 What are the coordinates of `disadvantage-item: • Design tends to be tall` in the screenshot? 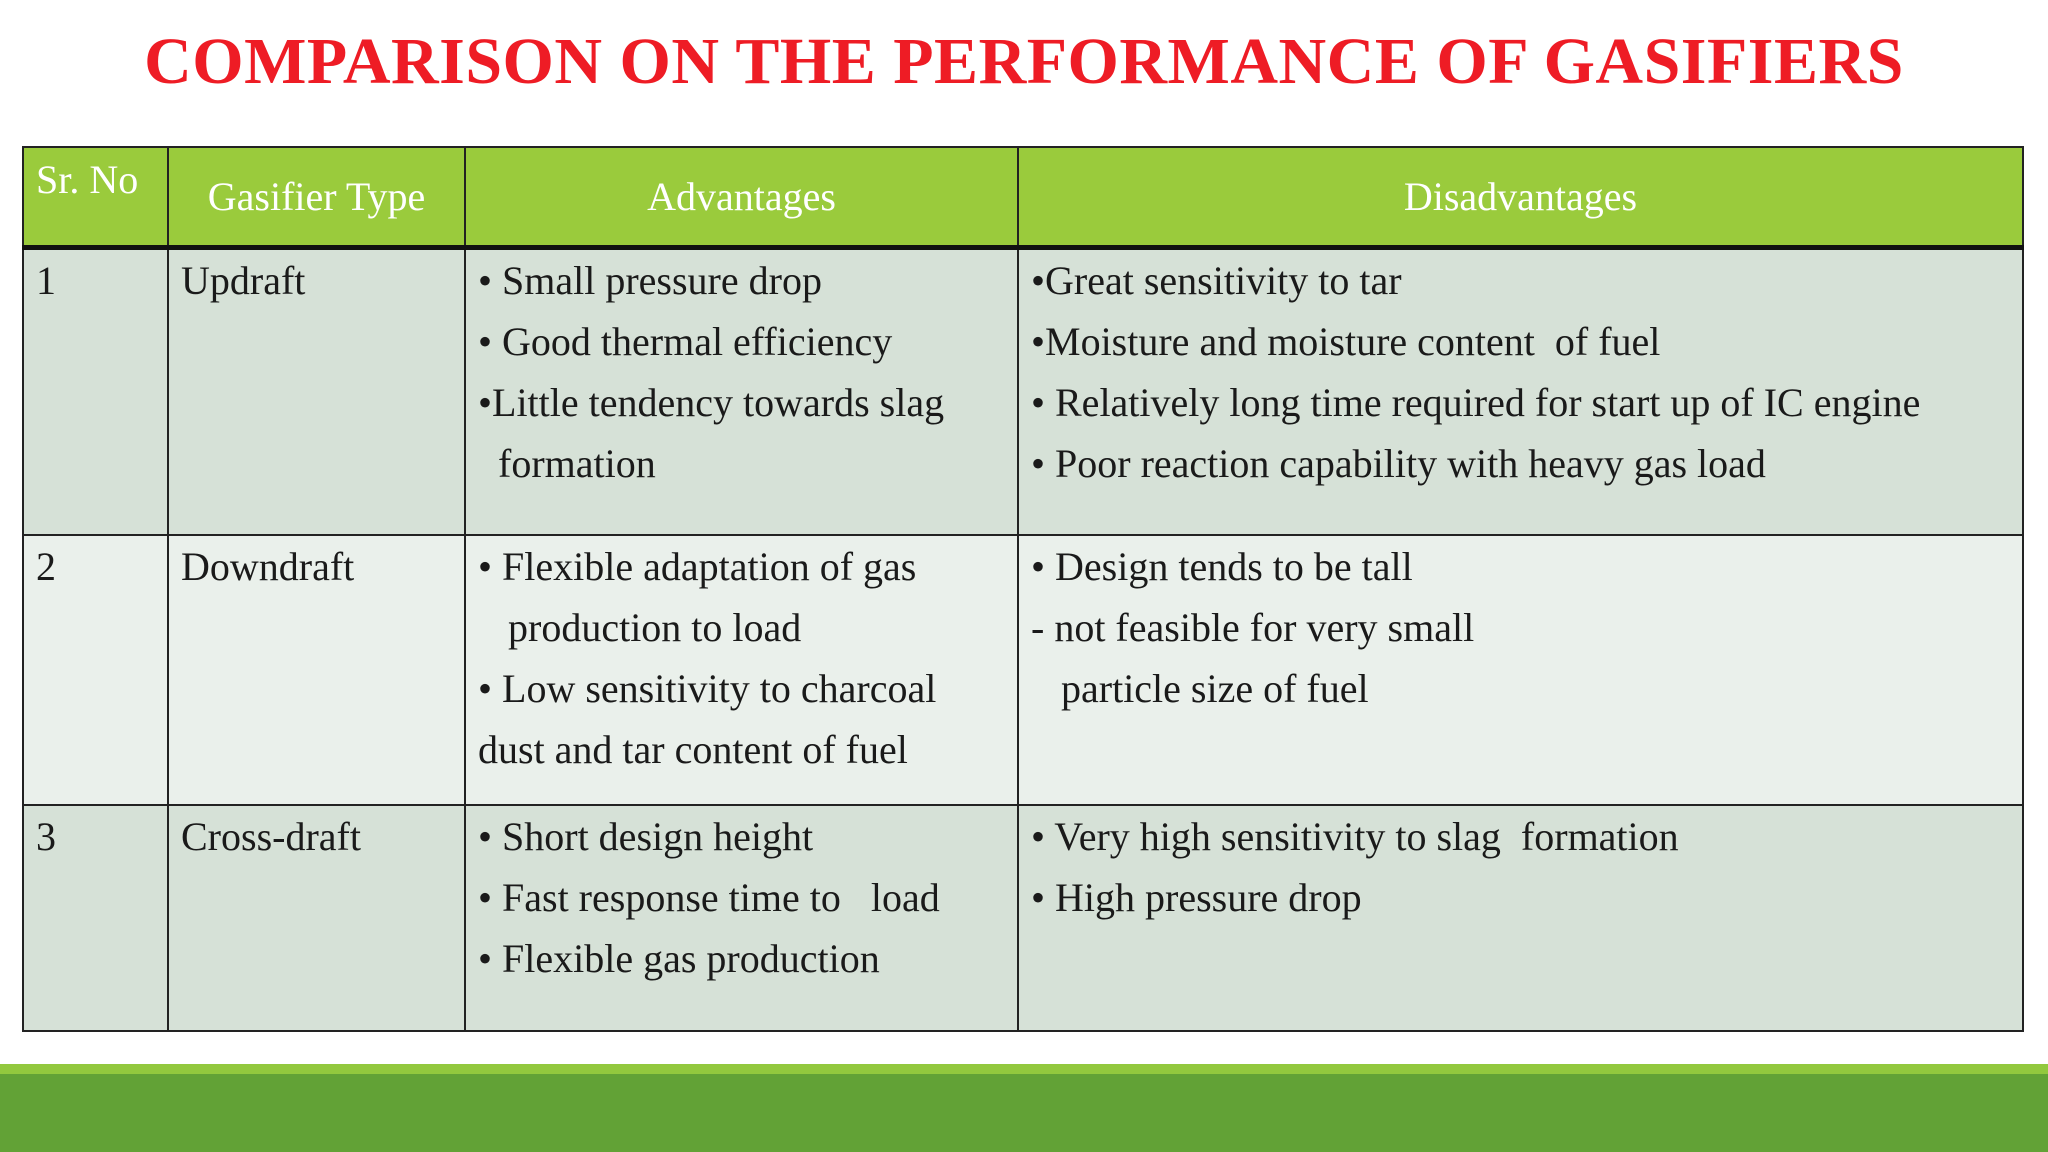 It's located at (1222, 566).